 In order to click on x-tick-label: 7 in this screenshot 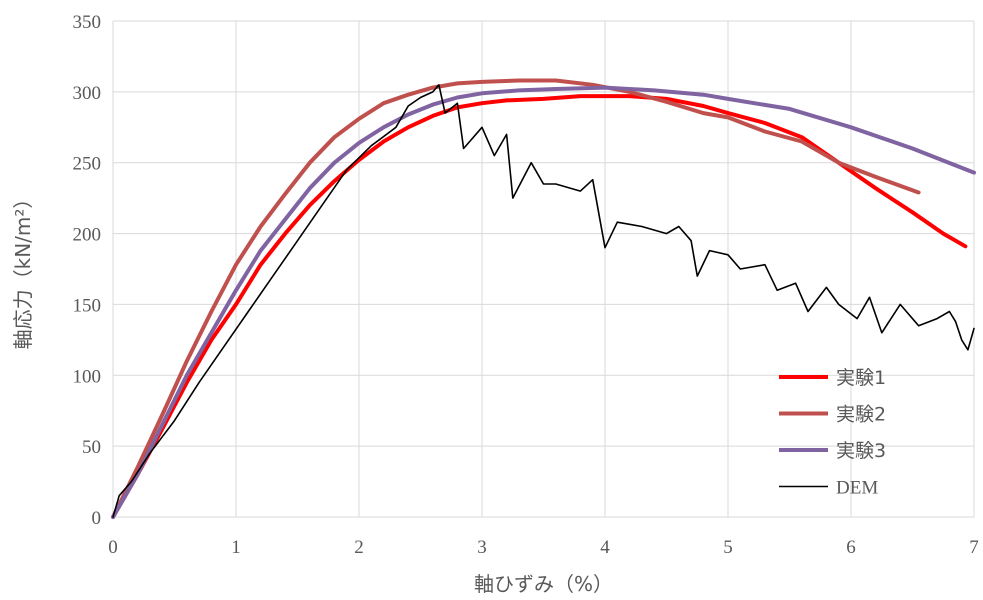, I will do `click(974, 547)`.